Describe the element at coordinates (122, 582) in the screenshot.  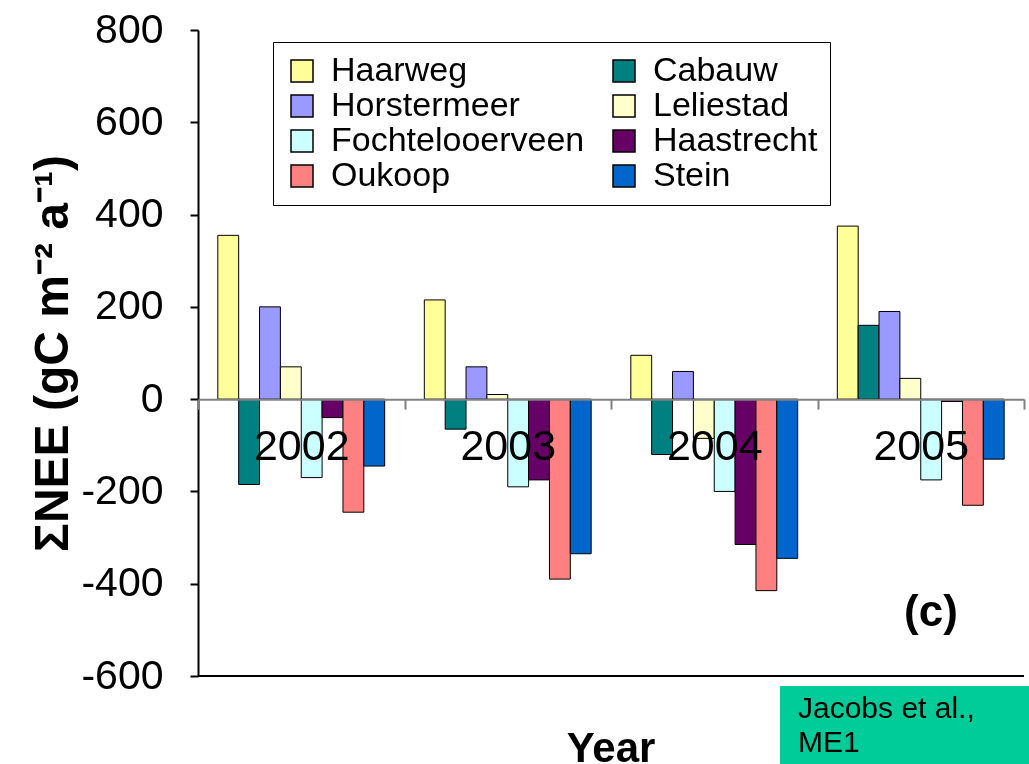
I see `y-tick-label: -400` at that location.